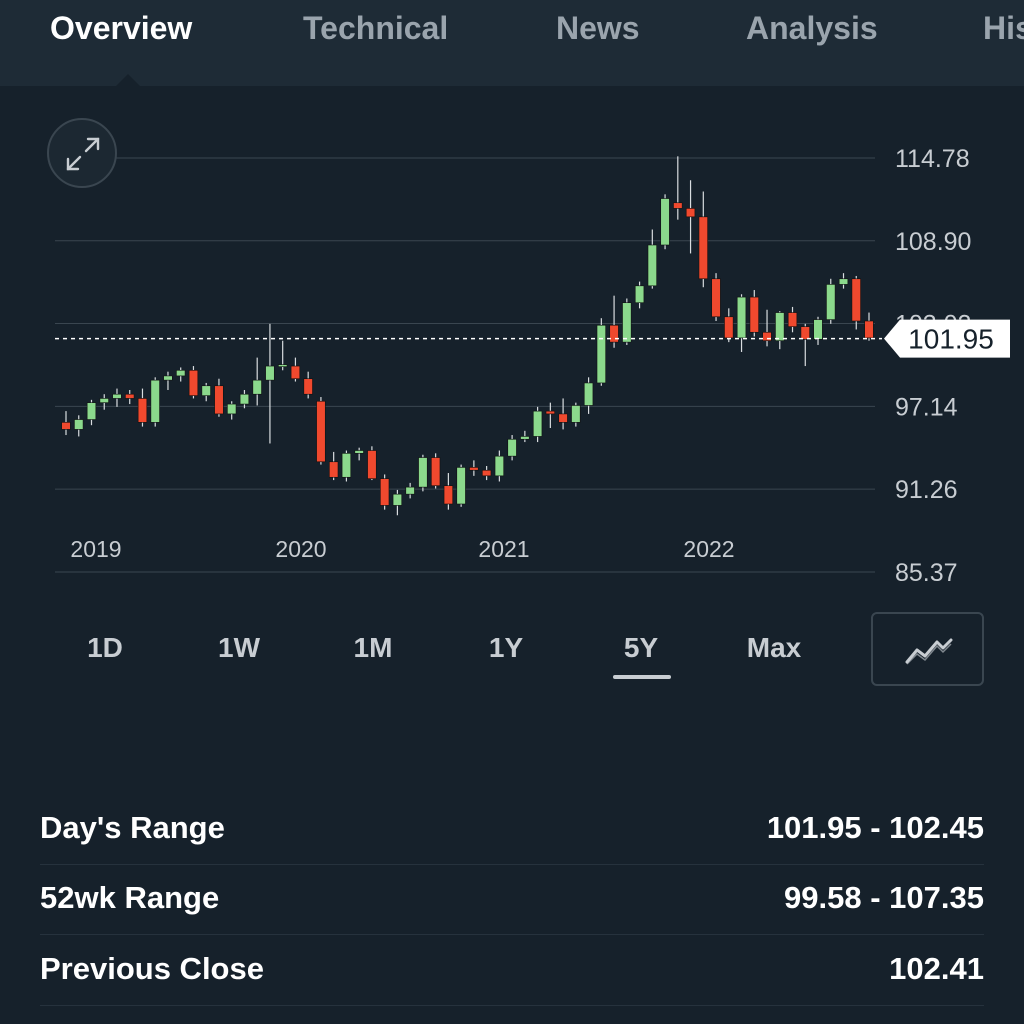 This screenshot has width=1024, height=1024. What do you see at coordinates (1003, 28) in the screenshot?
I see `tab-historical-data: Historical Data` at bounding box center [1003, 28].